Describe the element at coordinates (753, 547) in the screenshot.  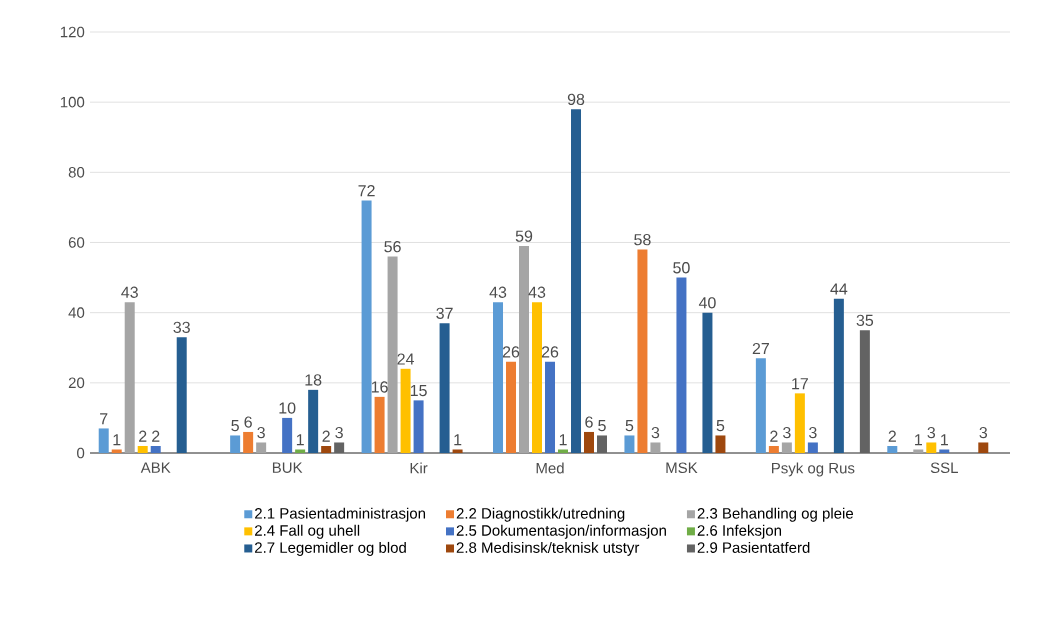
I see `legend-label: 2.9 Pasientatferd` at that location.